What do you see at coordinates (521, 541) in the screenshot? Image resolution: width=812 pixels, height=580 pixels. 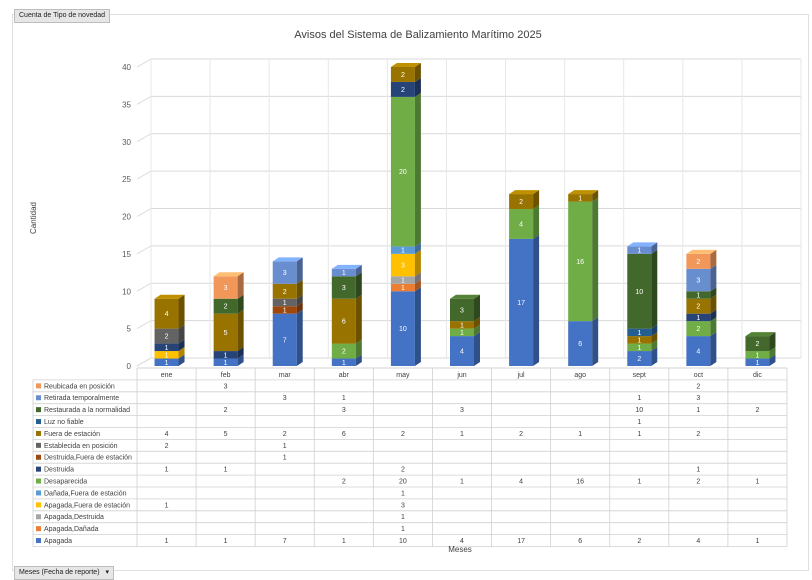 I see `table-cell-value: 17` at bounding box center [521, 541].